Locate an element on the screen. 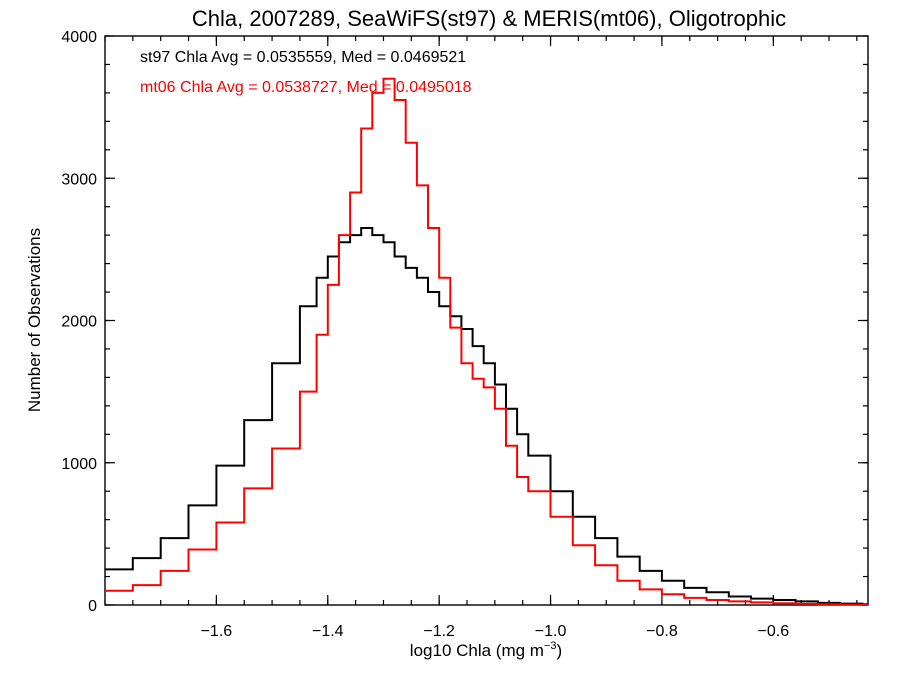 Image resolution: width=900 pixels, height=675 pixels. y-tick-label: 1000 is located at coordinates (79, 464).